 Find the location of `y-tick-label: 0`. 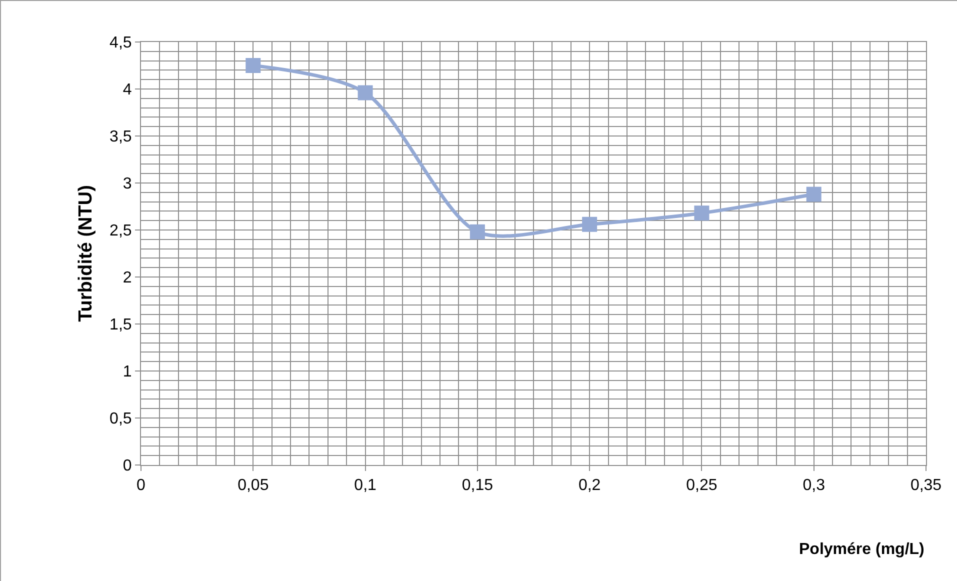

y-tick-label: 0 is located at coordinates (127, 466).